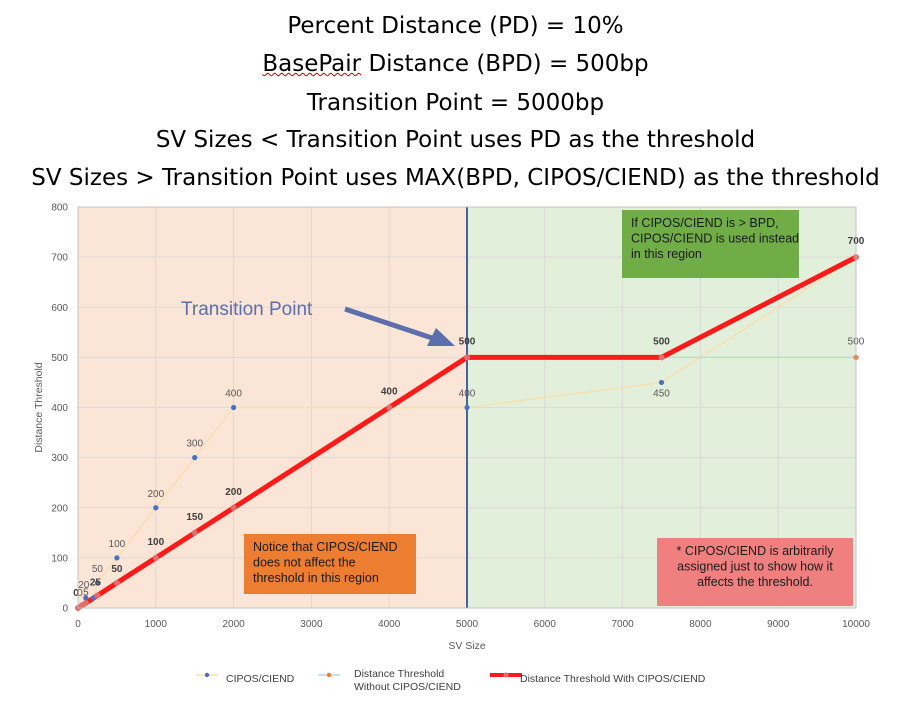 This screenshot has width=911, height=705. I want to click on legend-swatch-cipos, so click(207, 675).